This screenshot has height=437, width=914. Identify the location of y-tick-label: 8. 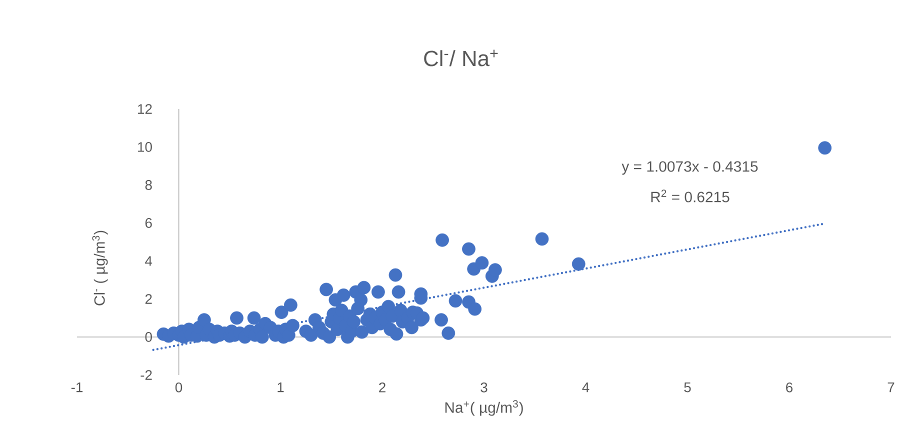
(148, 185).